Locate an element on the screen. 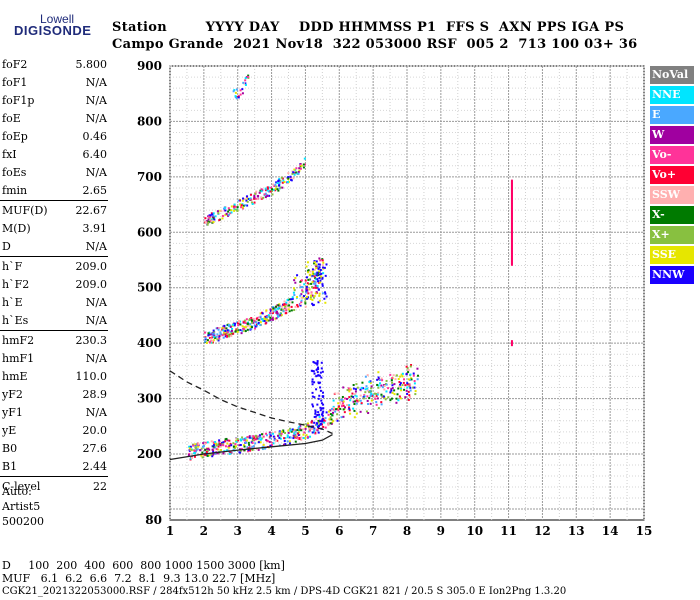 The width and height of the screenshot is (700, 600). y-tick-label: 500 is located at coordinates (149, 288).